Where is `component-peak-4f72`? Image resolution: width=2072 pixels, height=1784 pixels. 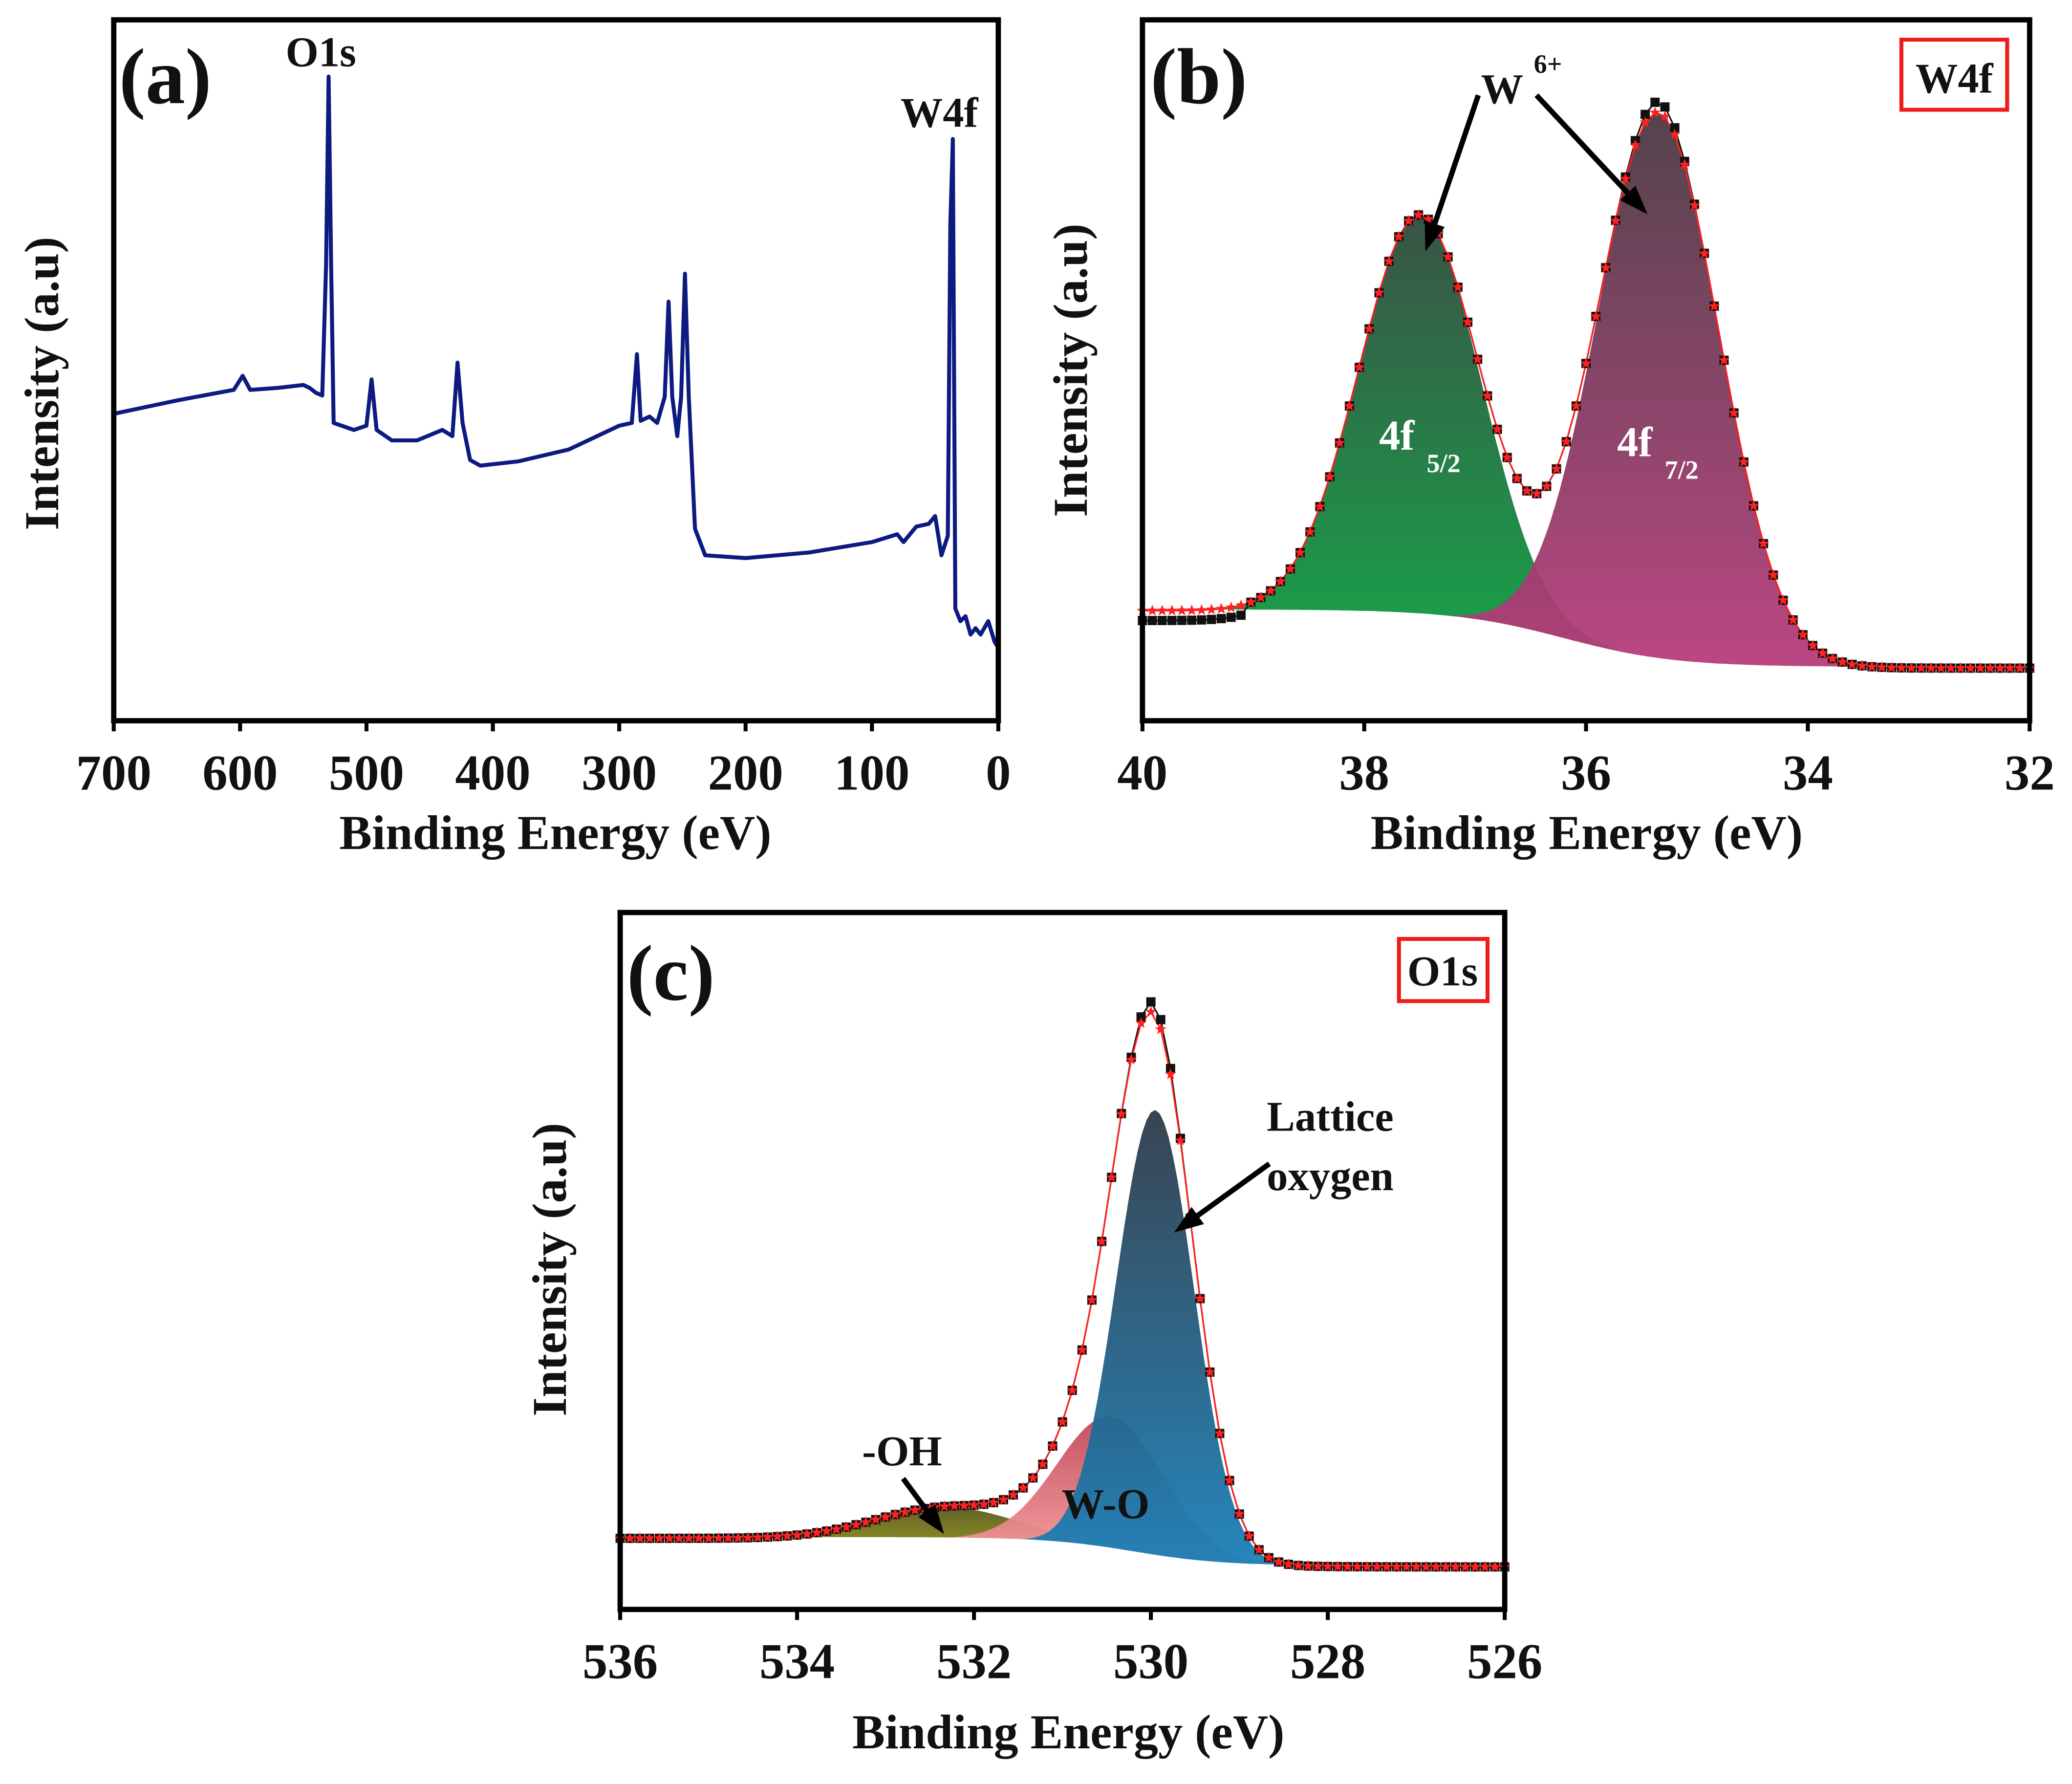 component-peak-4f72 is located at coordinates (1586, 390).